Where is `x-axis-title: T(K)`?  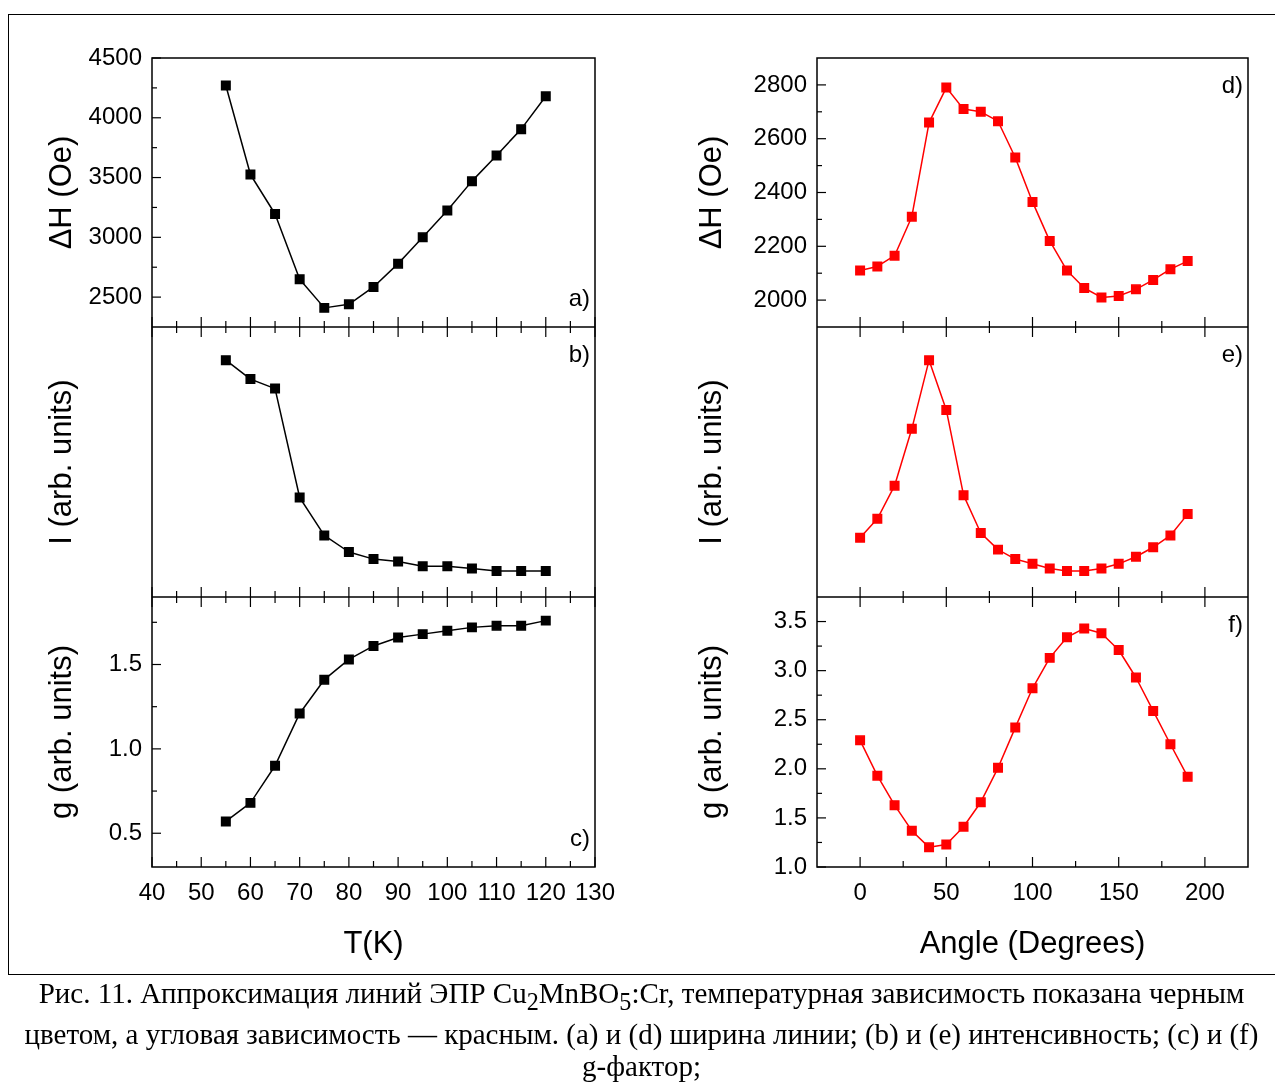
x-axis-title: T(K) is located at coordinates (373, 942).